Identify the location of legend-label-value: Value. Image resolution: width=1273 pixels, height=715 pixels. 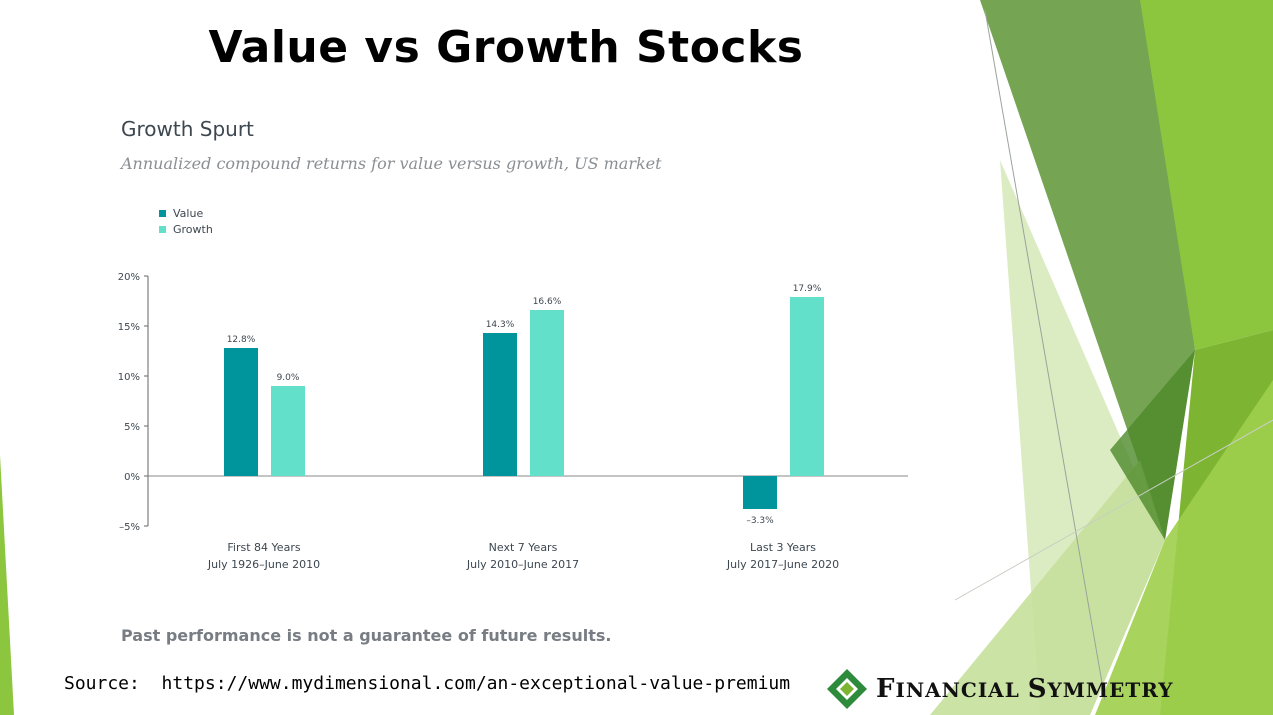
(188, 213).